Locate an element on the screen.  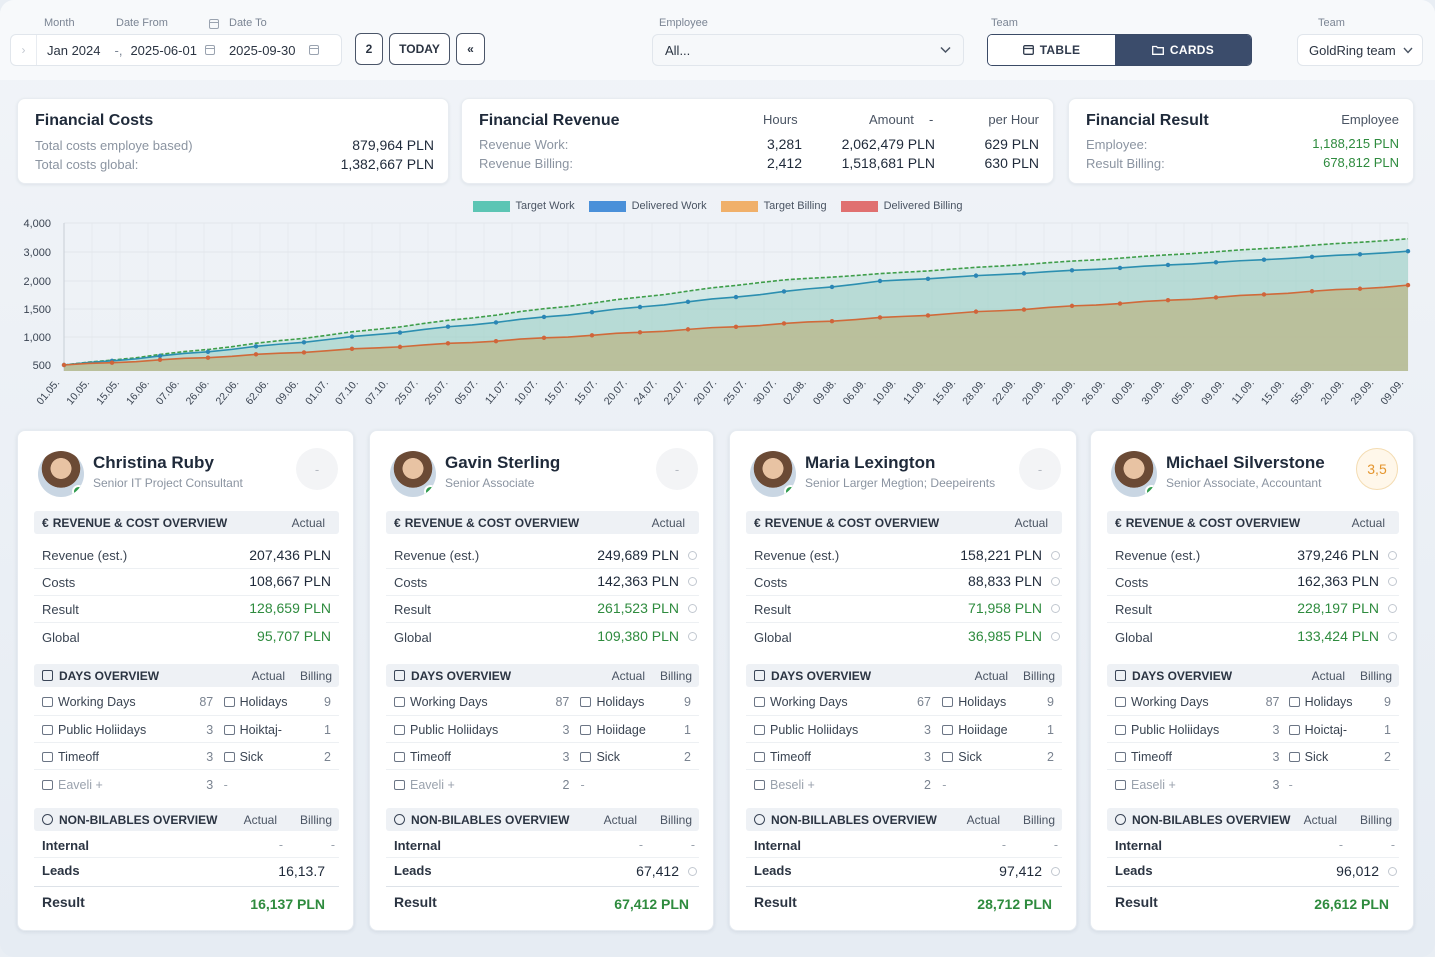
date-range-picker: › Jan 2024 -, 2025-06-01 2025-09-30 is located at coordinates (176, 50).